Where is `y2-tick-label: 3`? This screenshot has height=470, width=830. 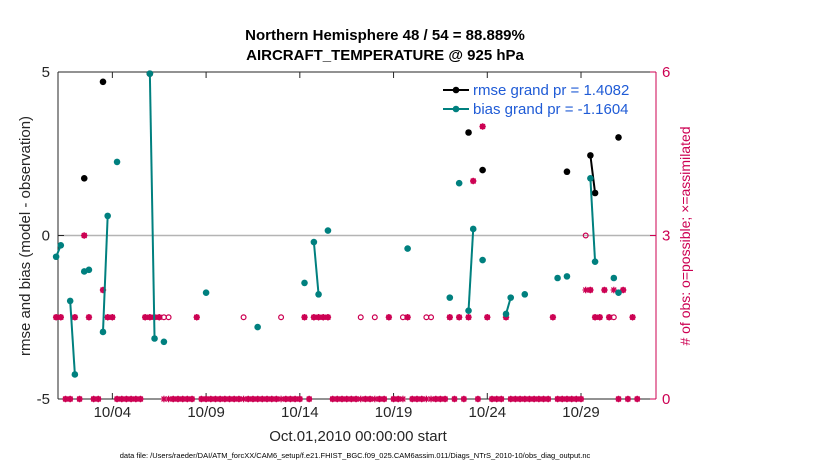
y2-tick-label: 3 is located at coordinates (666, 236).